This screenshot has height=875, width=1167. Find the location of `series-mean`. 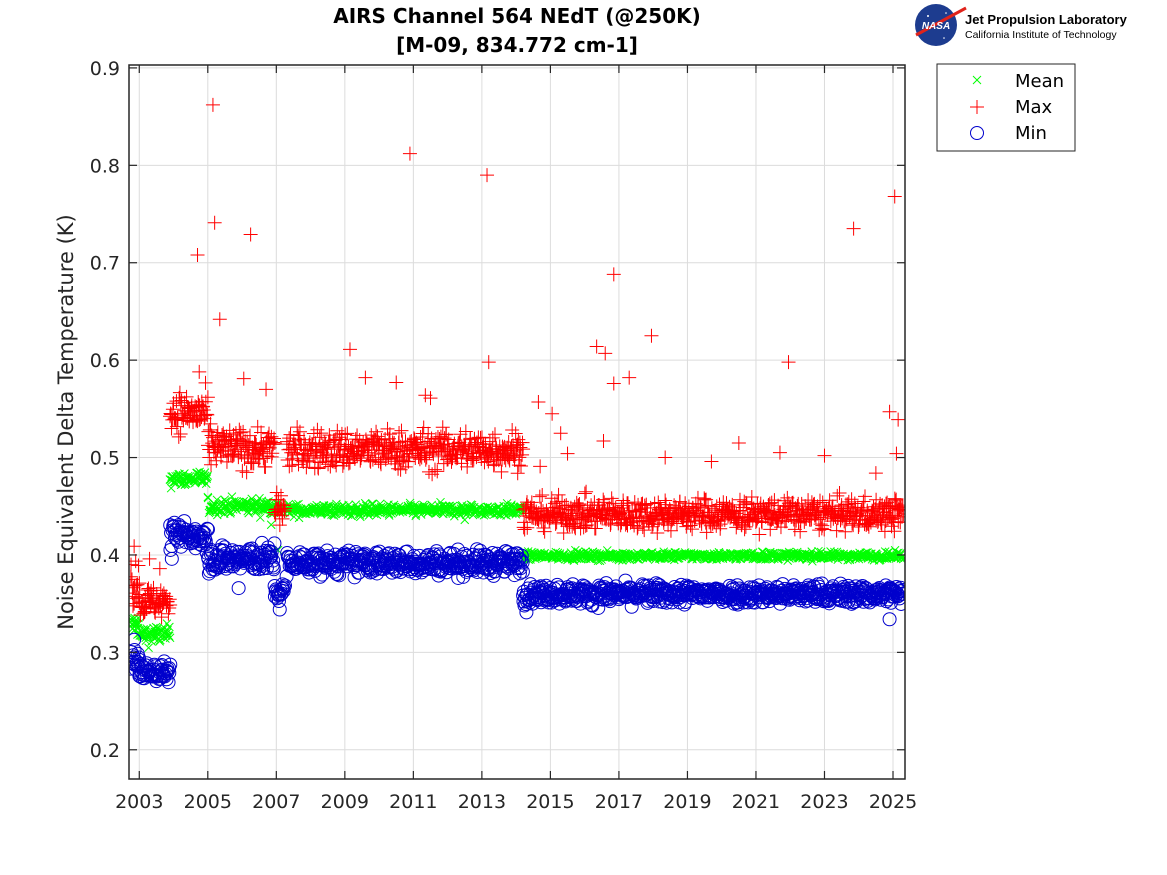

series-mean is located at coordinates (517, 560).